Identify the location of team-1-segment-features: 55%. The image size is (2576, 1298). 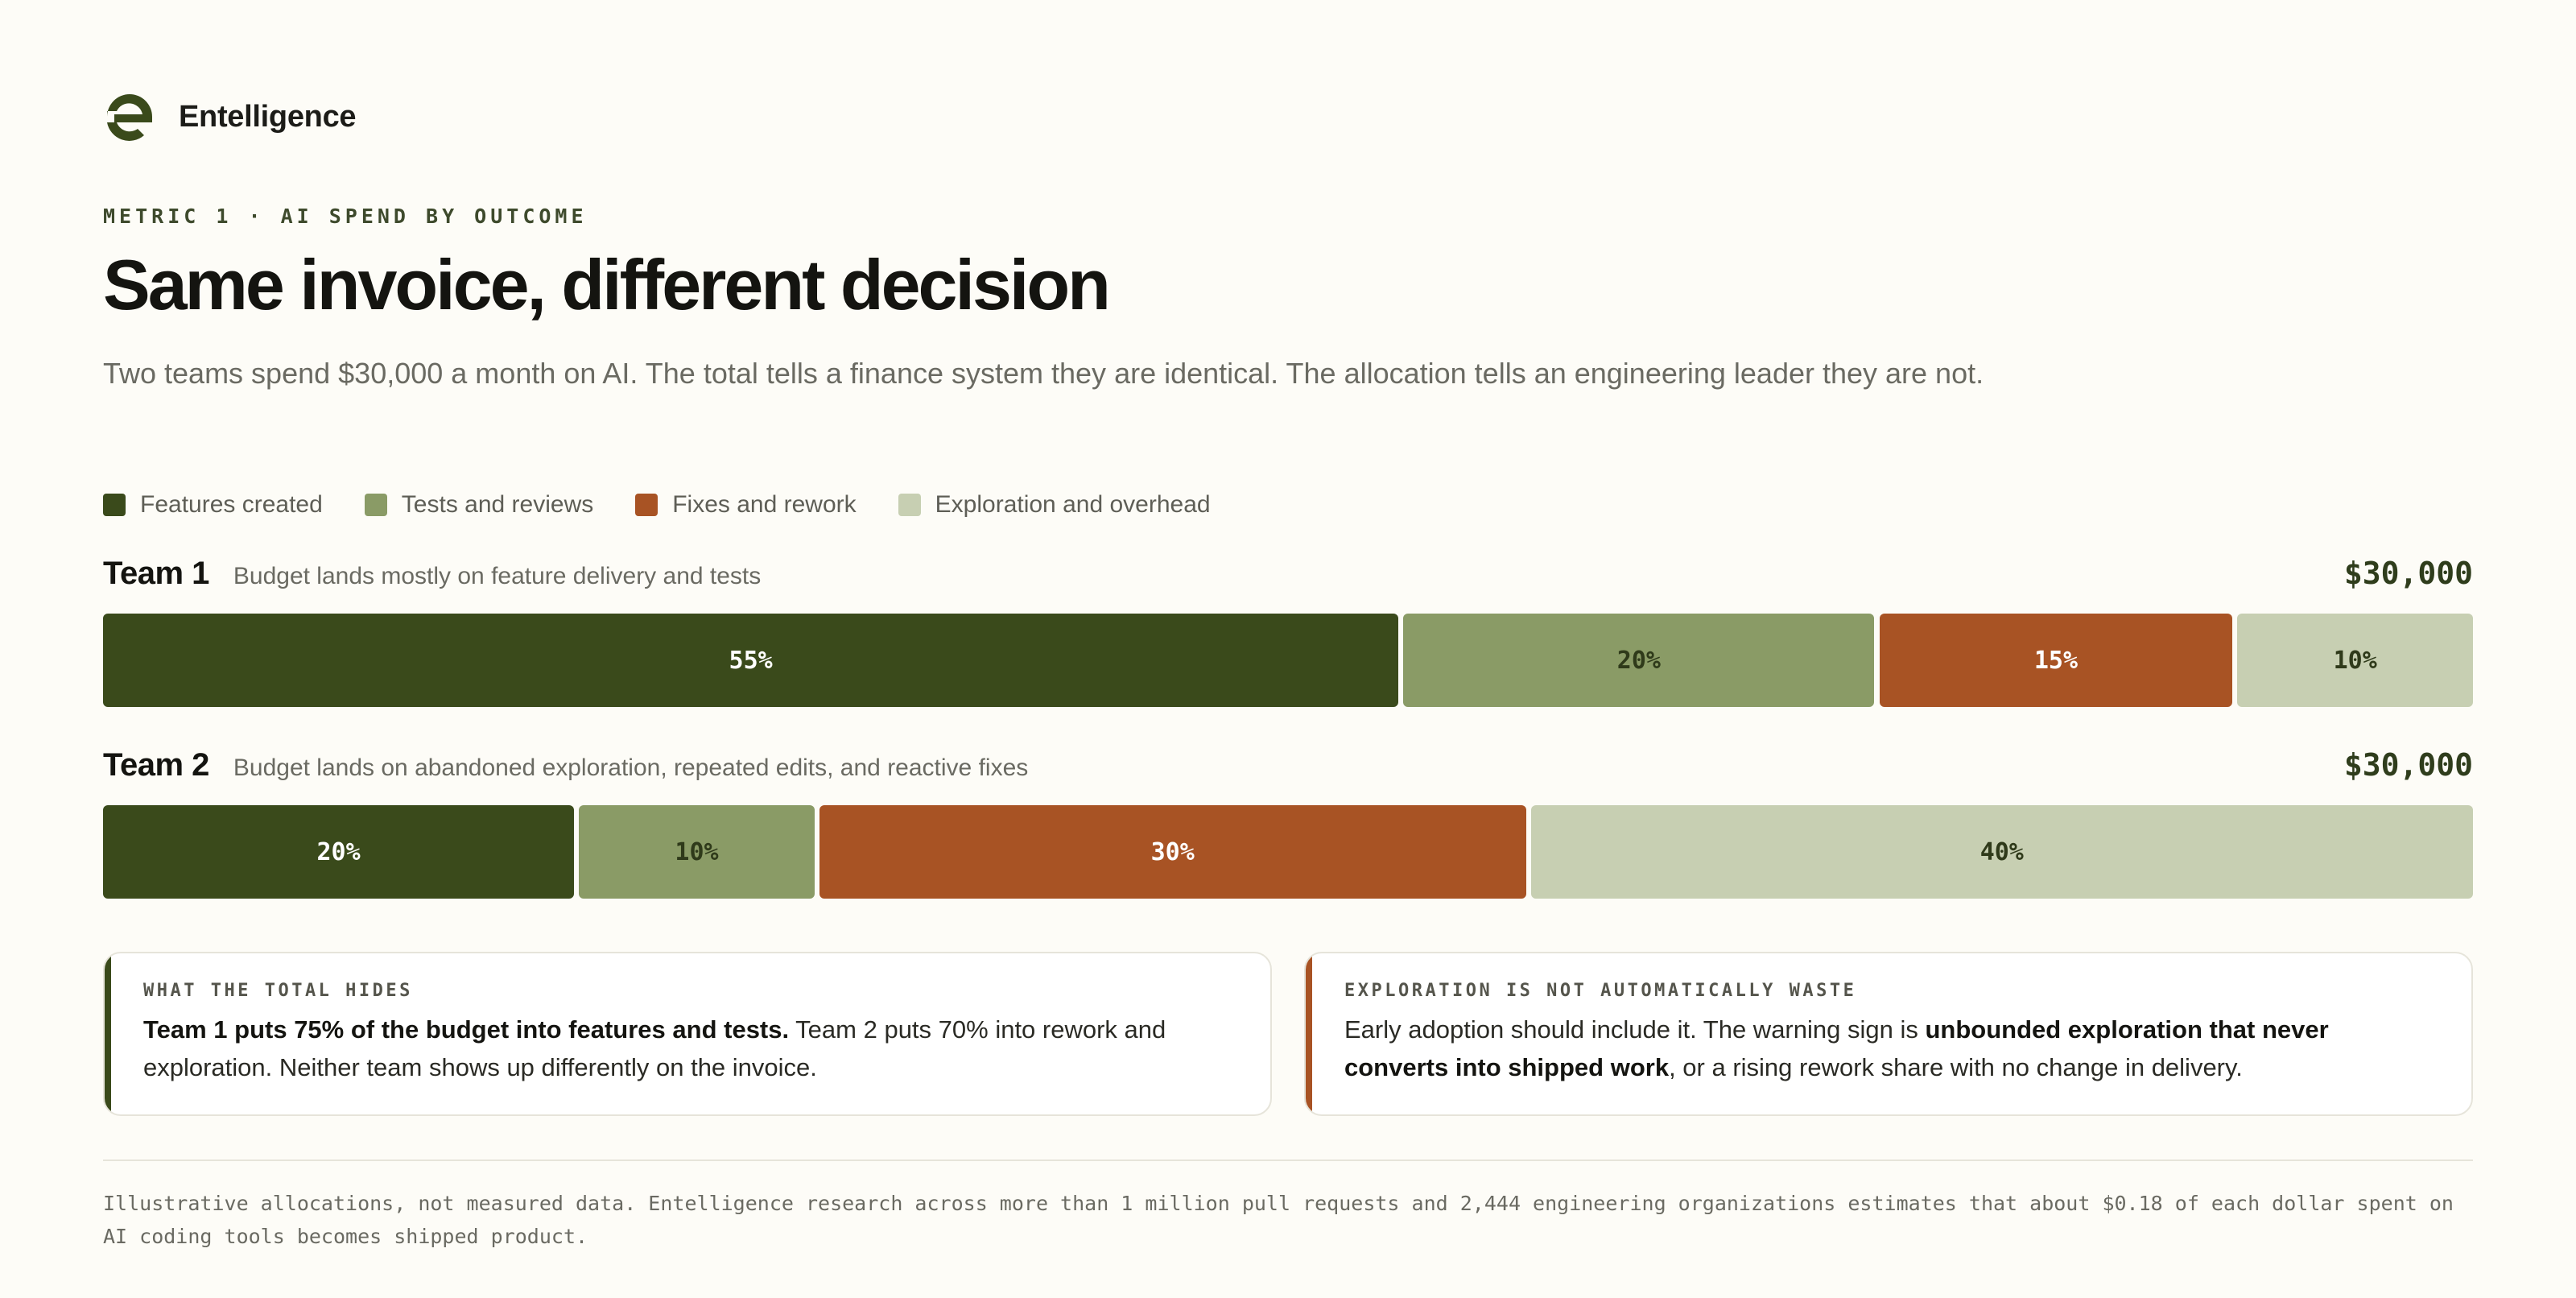
(751, 660).